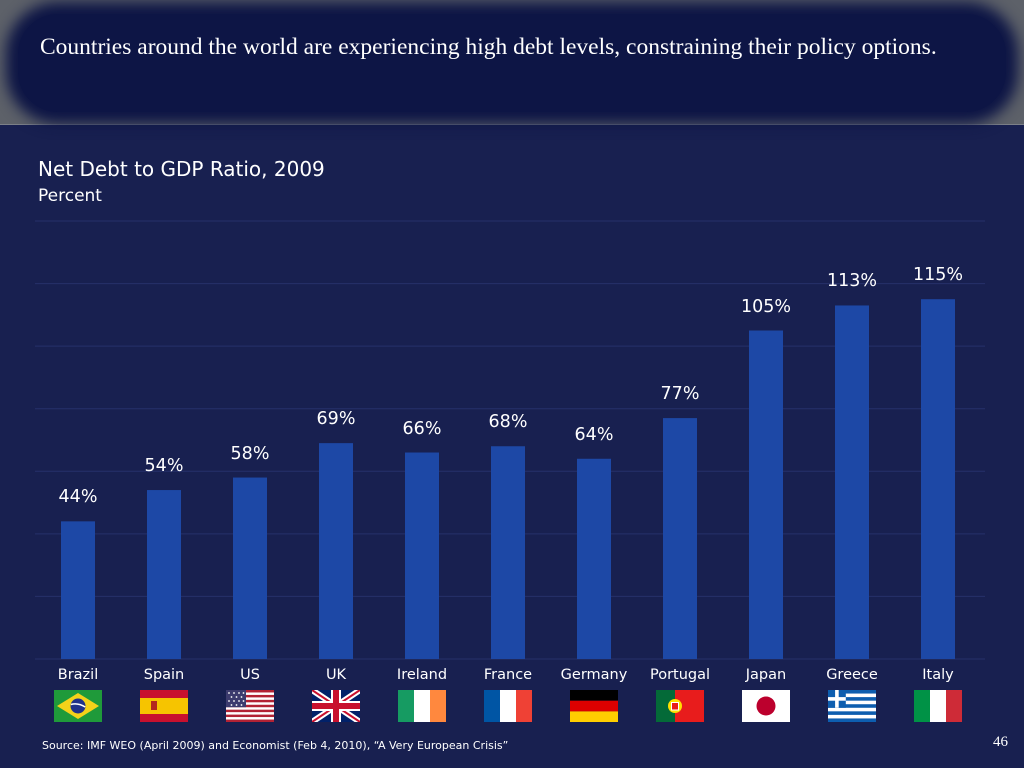  What do you see at coordinates (938, 675) in the screenshot?
I see `category-label-italy: Italy` at bounding box center [938, 675].